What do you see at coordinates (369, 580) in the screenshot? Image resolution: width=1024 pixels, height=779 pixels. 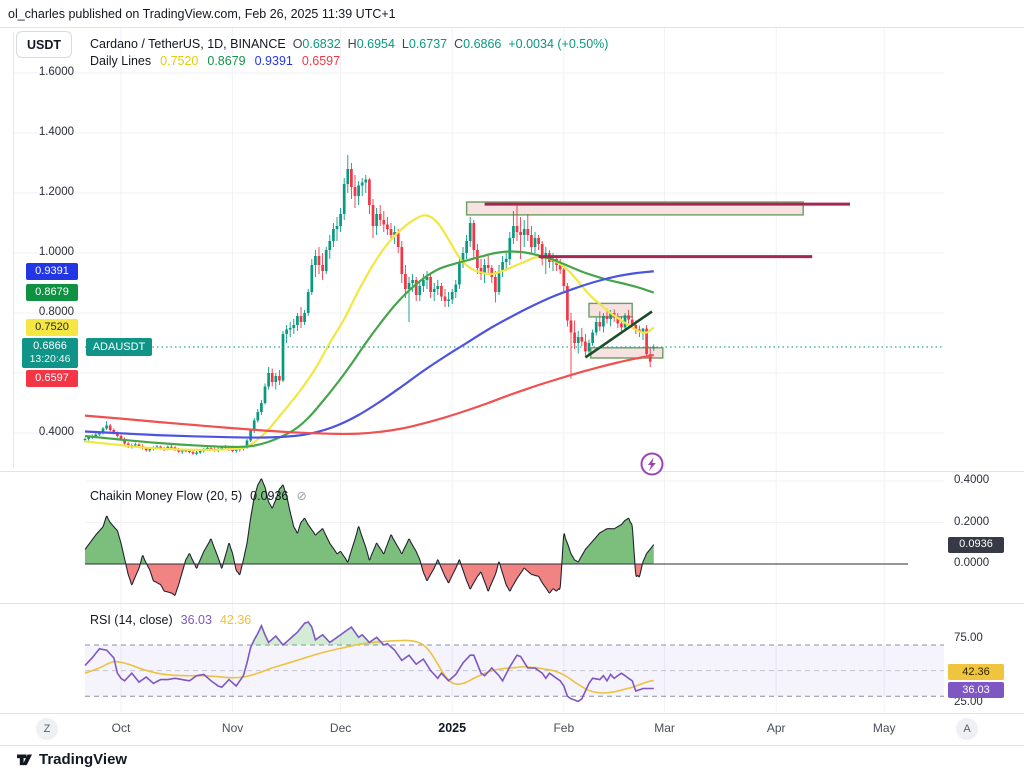 I see `cmf-negative-area` at bounding box center [369, 580].